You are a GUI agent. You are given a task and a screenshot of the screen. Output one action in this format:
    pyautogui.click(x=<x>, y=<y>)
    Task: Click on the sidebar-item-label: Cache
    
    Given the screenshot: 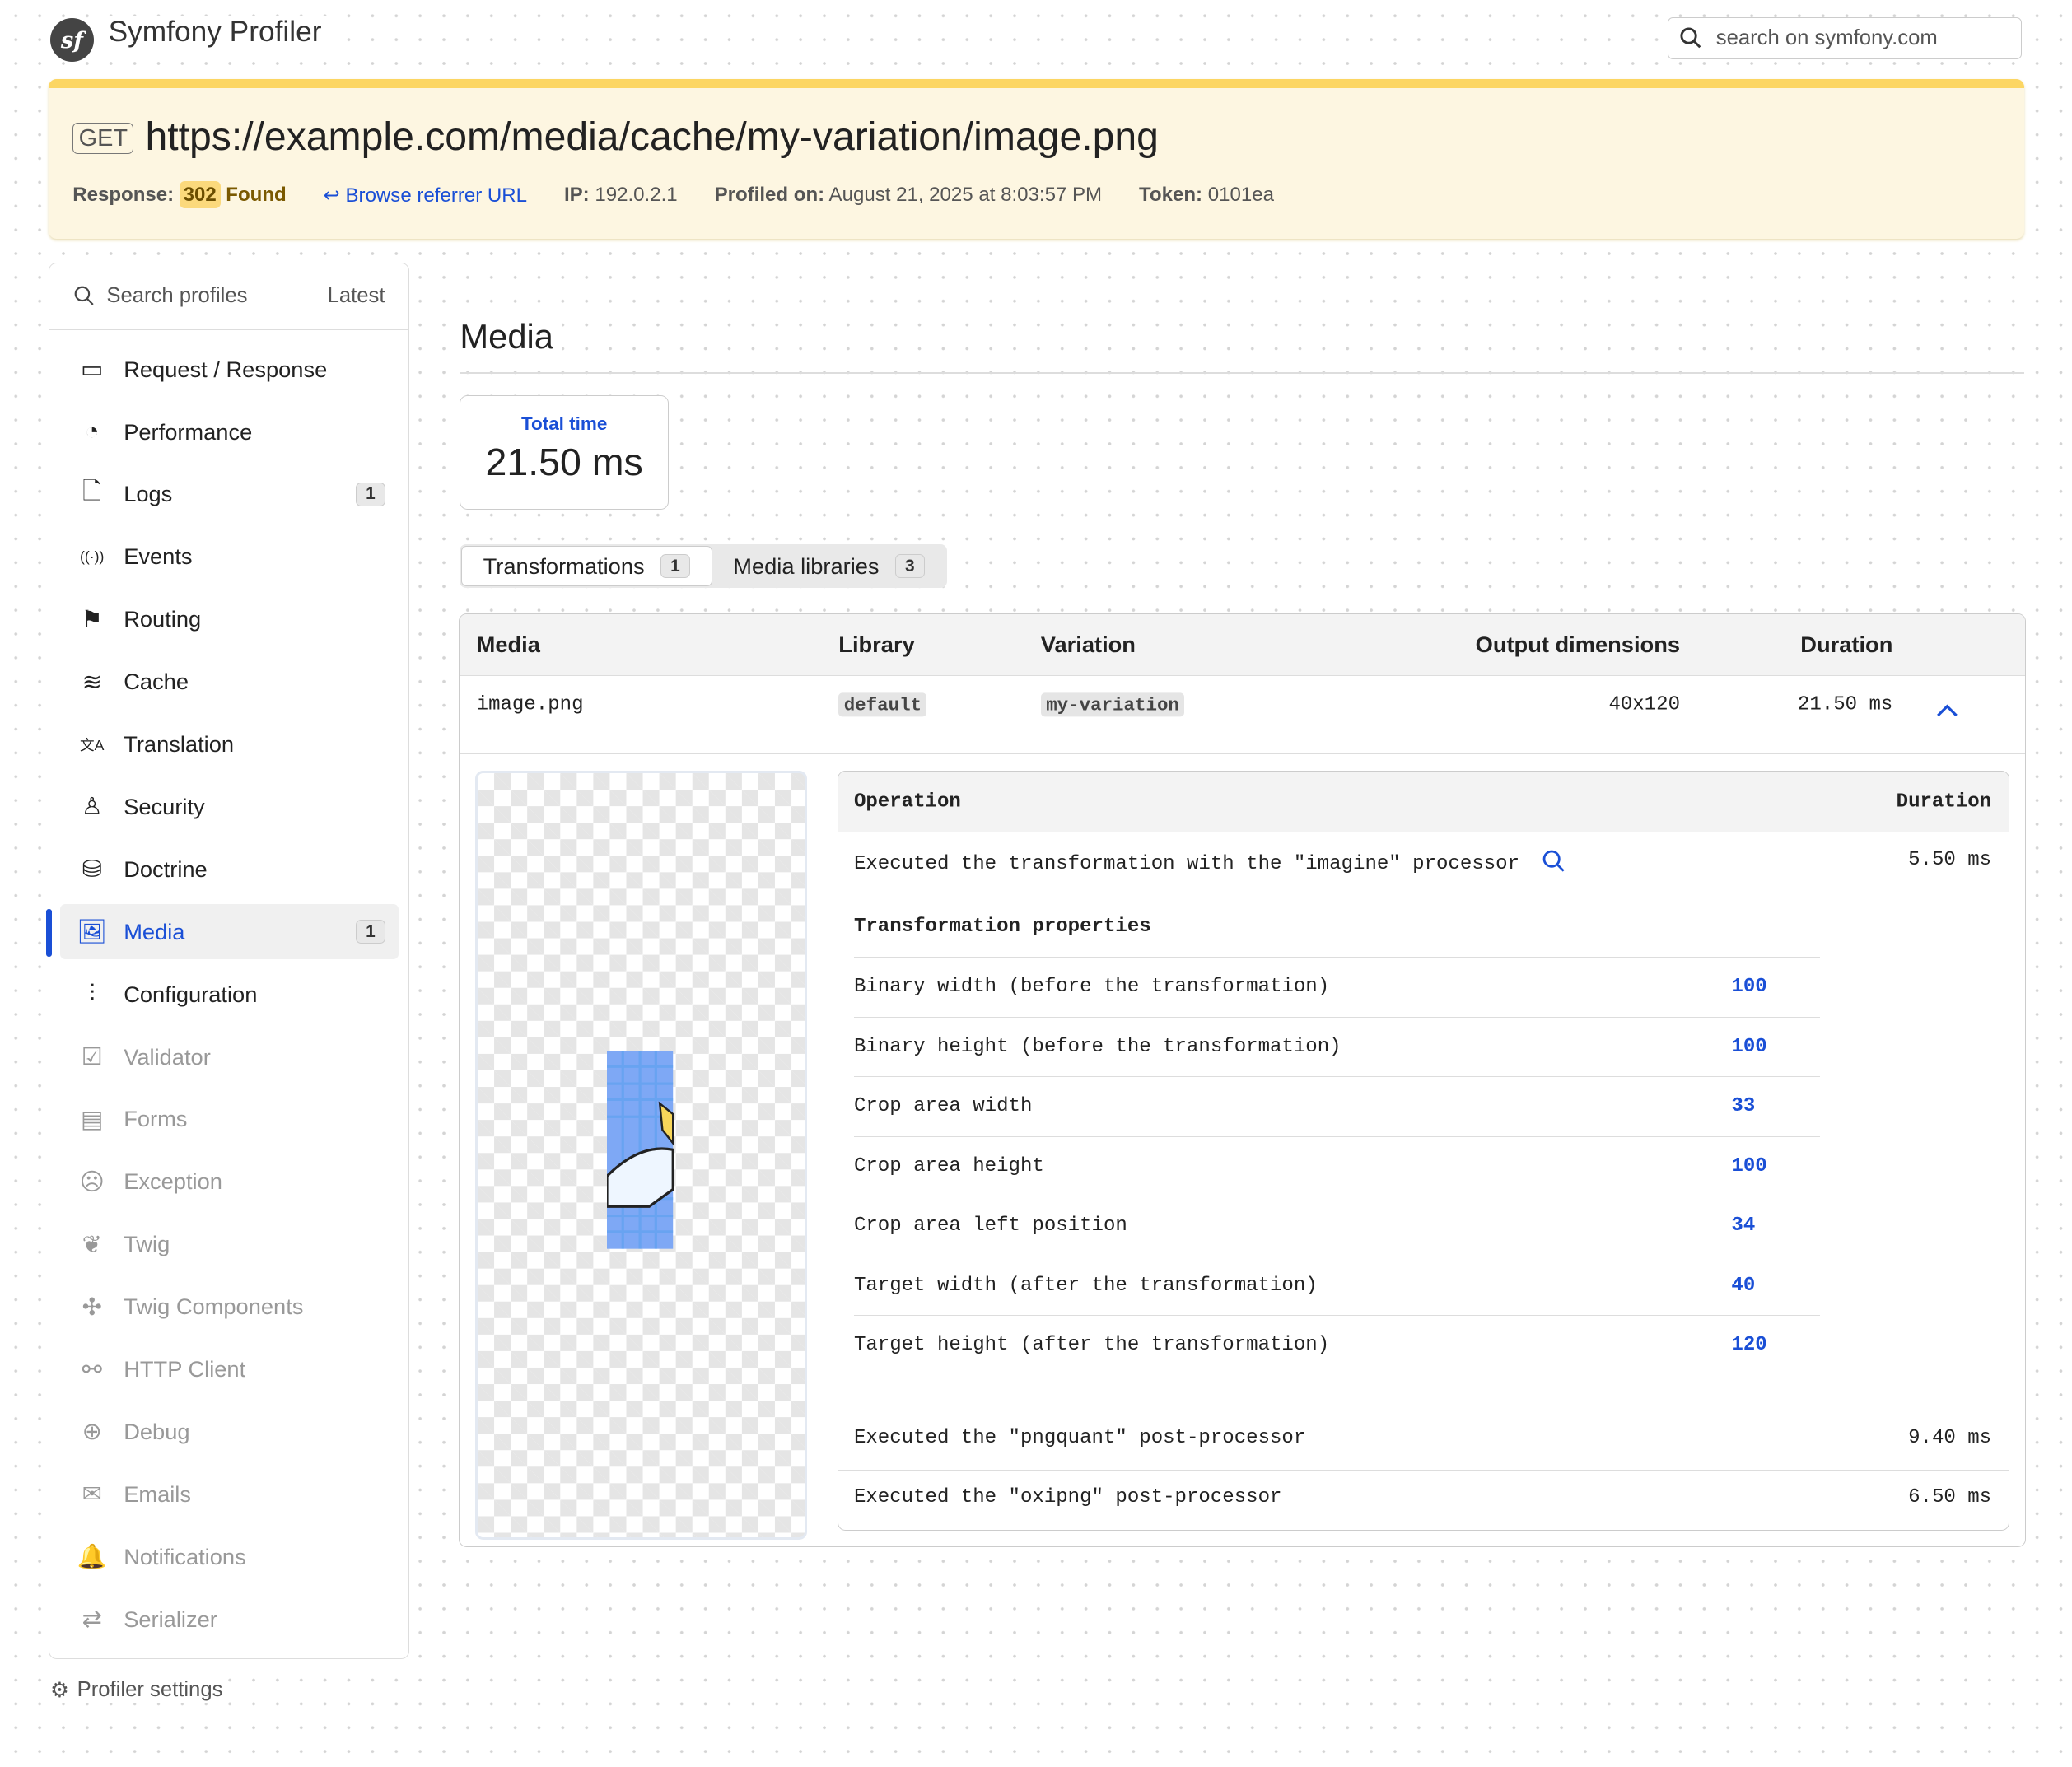 What is the action you would take?
    pyautogui.click(x=156, y=682)
    